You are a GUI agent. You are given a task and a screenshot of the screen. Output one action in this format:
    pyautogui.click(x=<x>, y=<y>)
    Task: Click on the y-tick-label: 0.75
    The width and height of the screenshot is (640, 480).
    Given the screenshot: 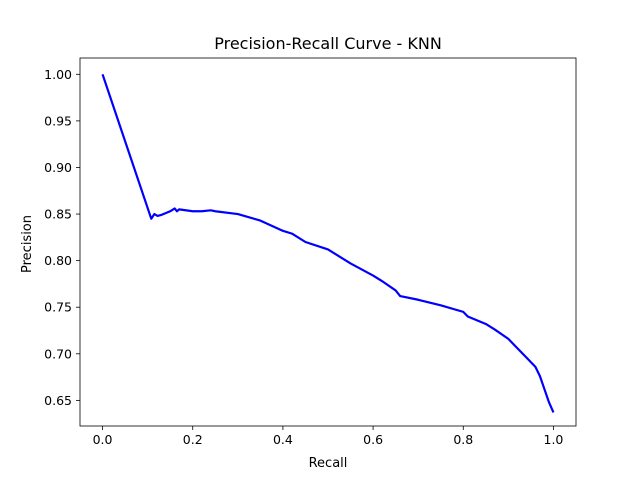 What is the action you would take?
    pyautogui.click(x=58, y=307)
    